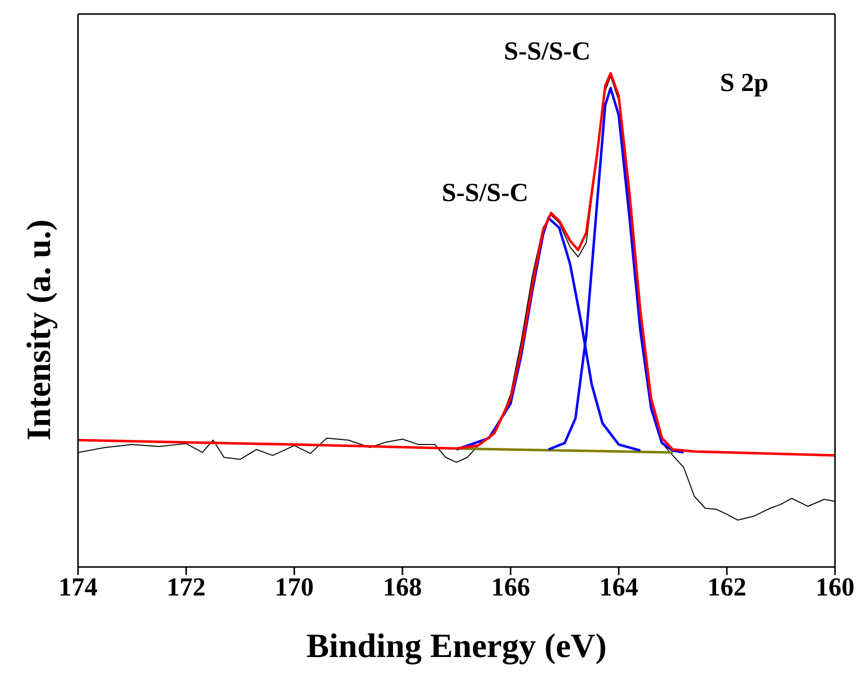 This screenshot has width=864, height=680. Describe the element at coordinates (510, 587) in the screenshot. I see `x-tick-label: 166` at that location.